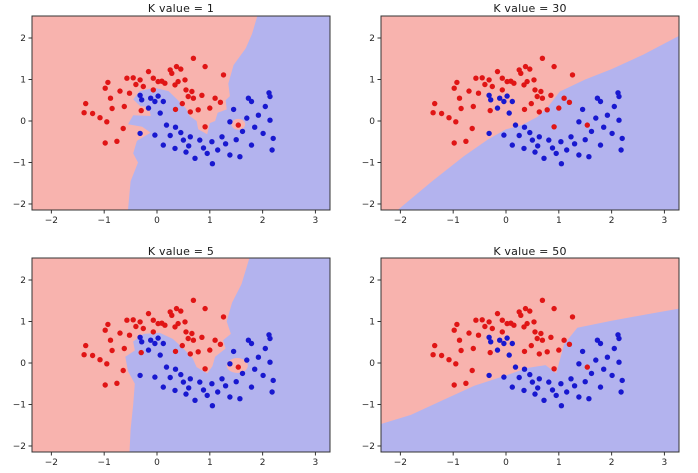  Describe the element at coordinates (104, 463) in the screenshot. I see `x-tick-label: −1` at that location.